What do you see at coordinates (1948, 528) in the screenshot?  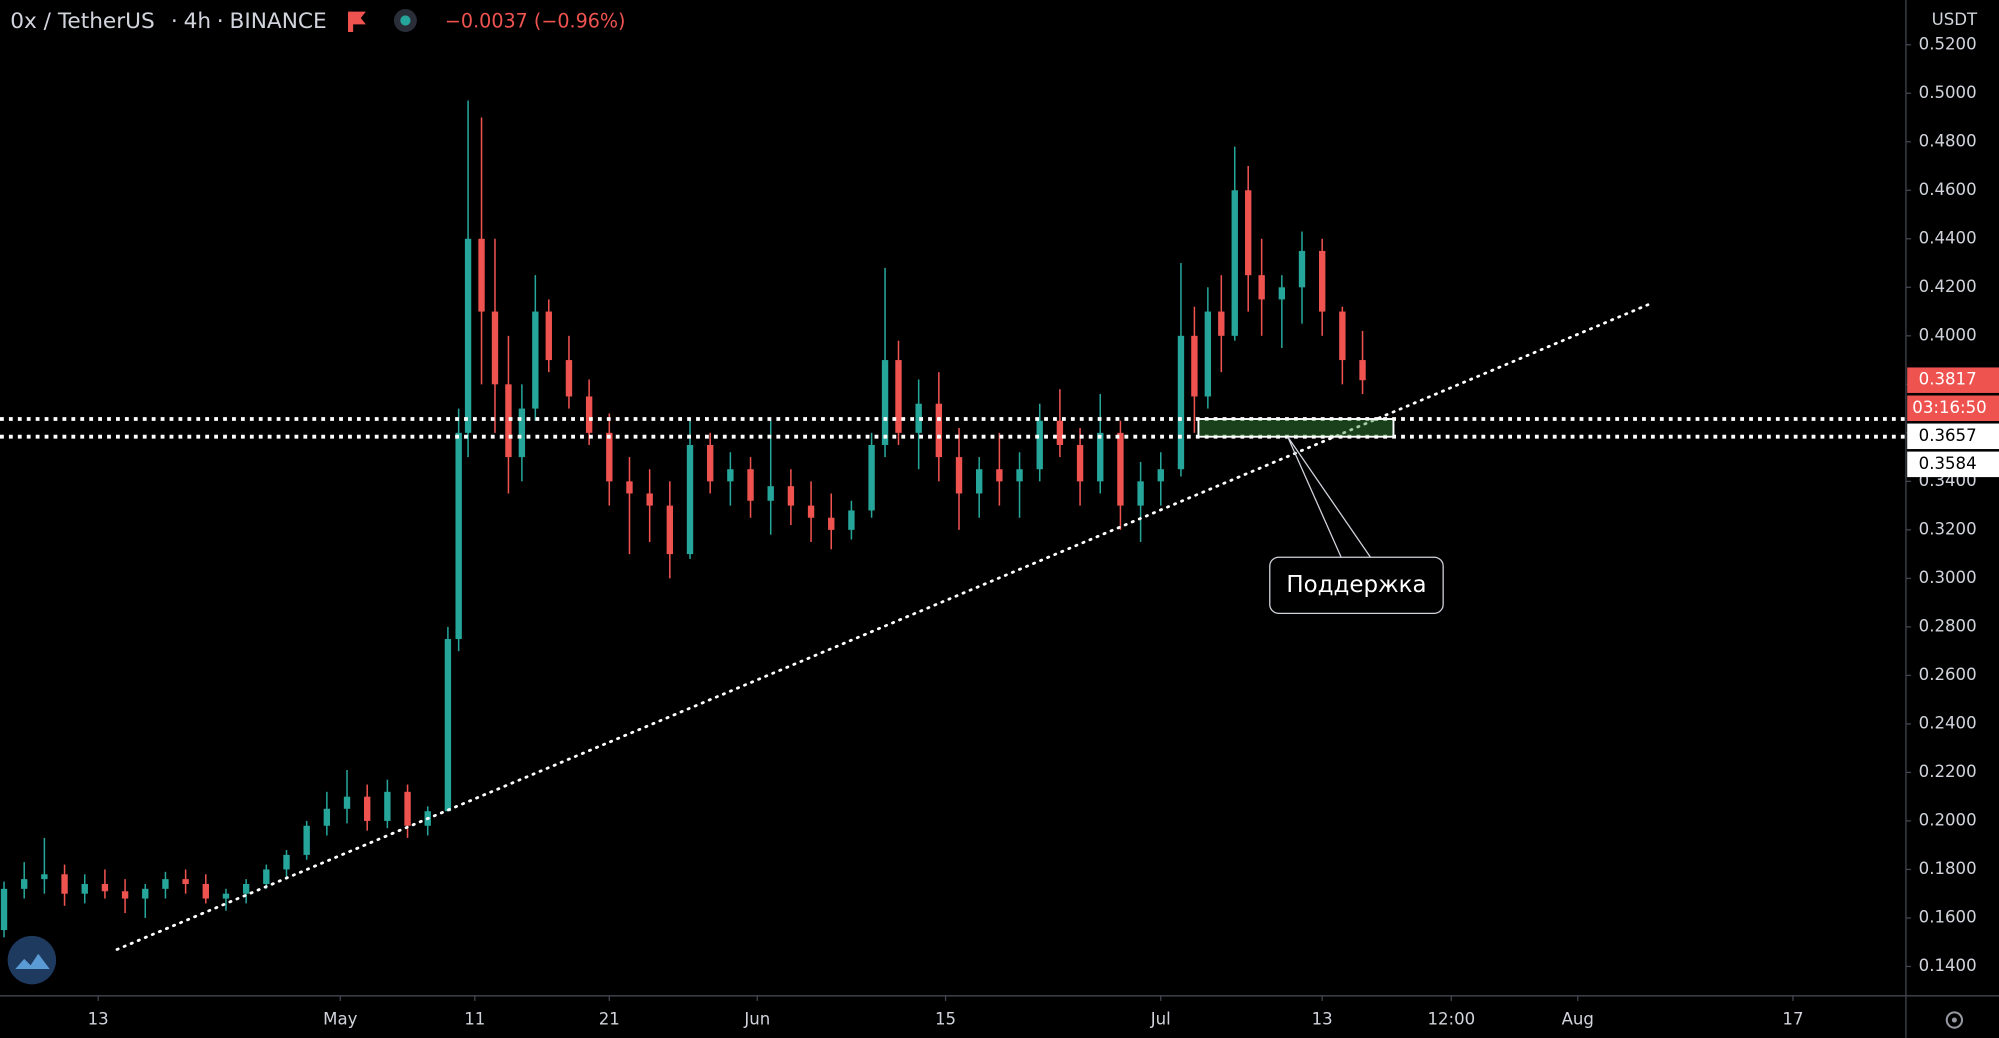 I see `y-tick-label: 0.3200` at bounding box center [1948, 528].